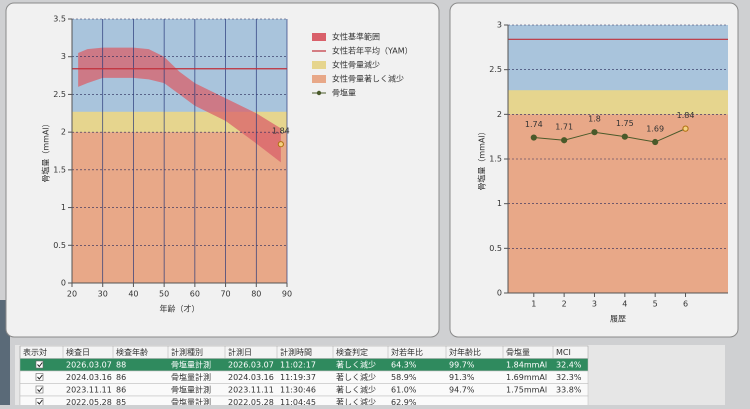  What do you see at coordinates (564, 304) in the screenshot?
I see `x-tick-label: 2` at bounding box center [564, 304].